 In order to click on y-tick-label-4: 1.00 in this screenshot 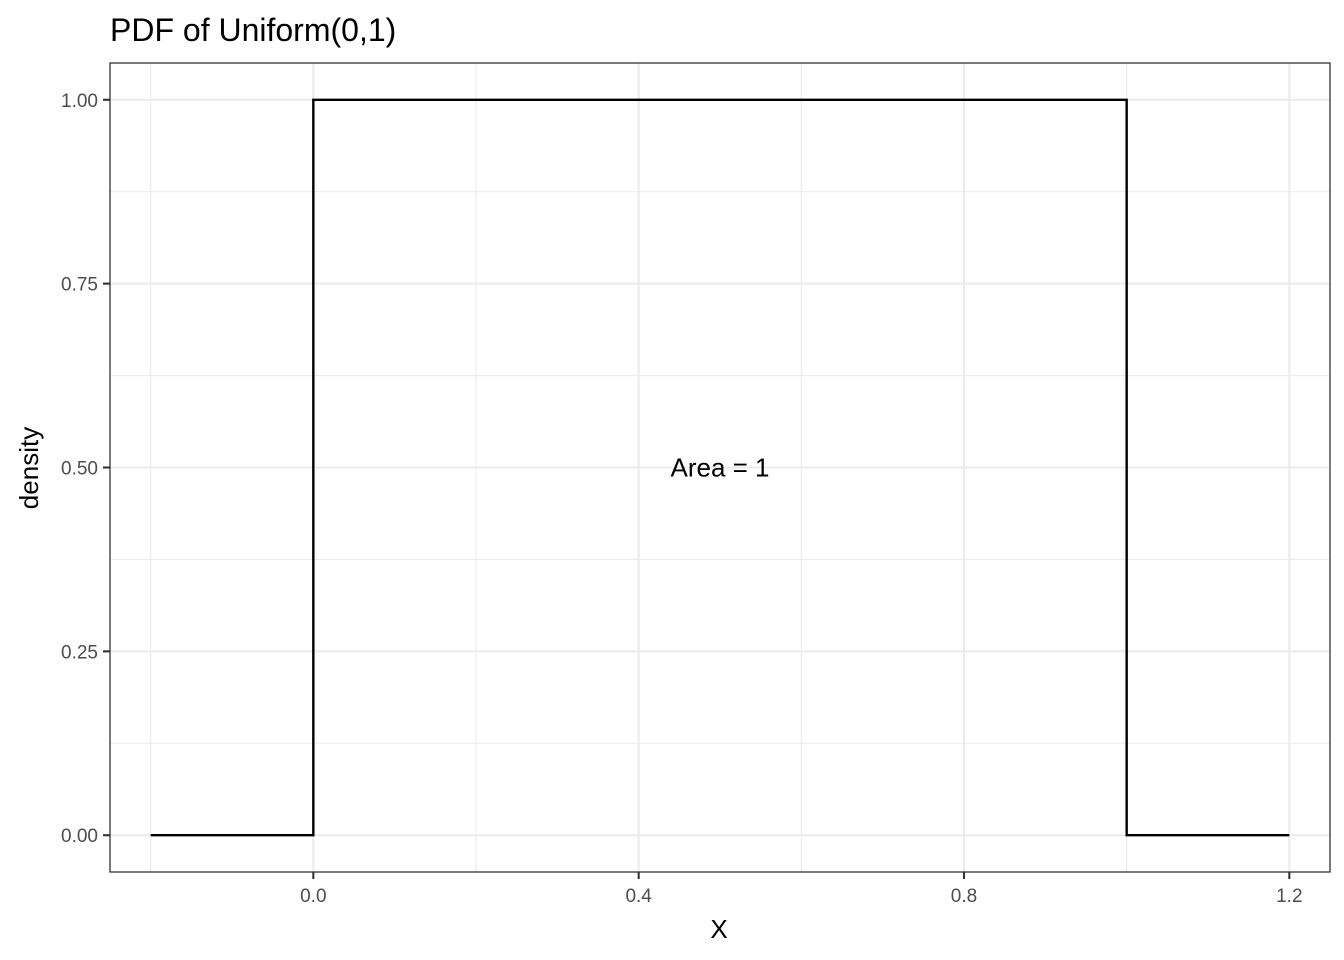, I will do `click(79, 101)`.